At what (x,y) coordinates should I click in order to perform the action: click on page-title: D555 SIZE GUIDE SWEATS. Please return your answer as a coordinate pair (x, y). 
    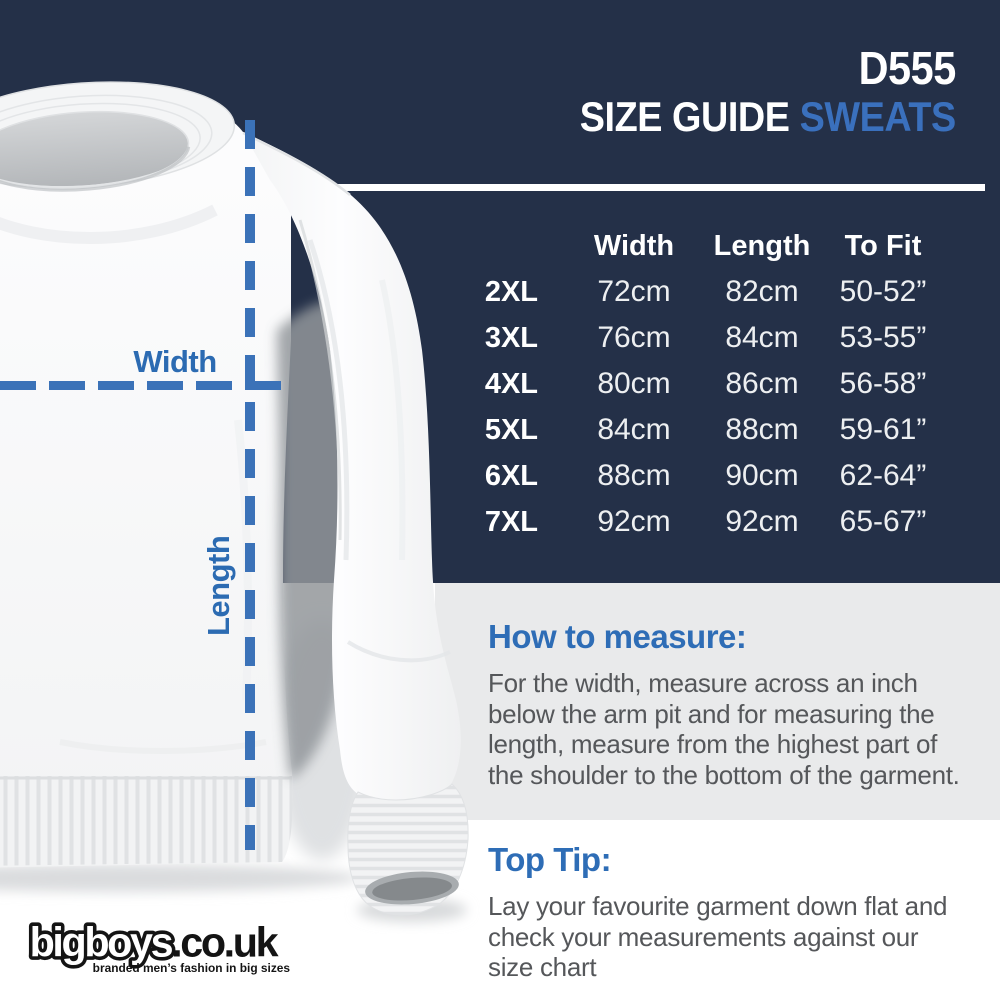
    Looking at the image, I should click on (747, 91).